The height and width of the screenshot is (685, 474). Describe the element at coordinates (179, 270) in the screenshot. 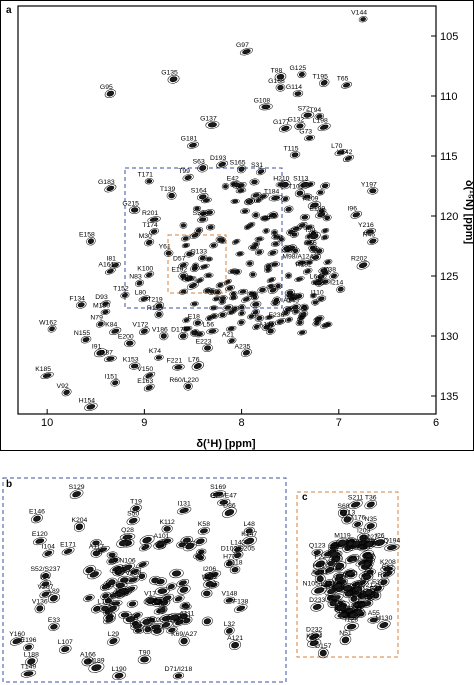

I see `peak-label: E192` at that location.